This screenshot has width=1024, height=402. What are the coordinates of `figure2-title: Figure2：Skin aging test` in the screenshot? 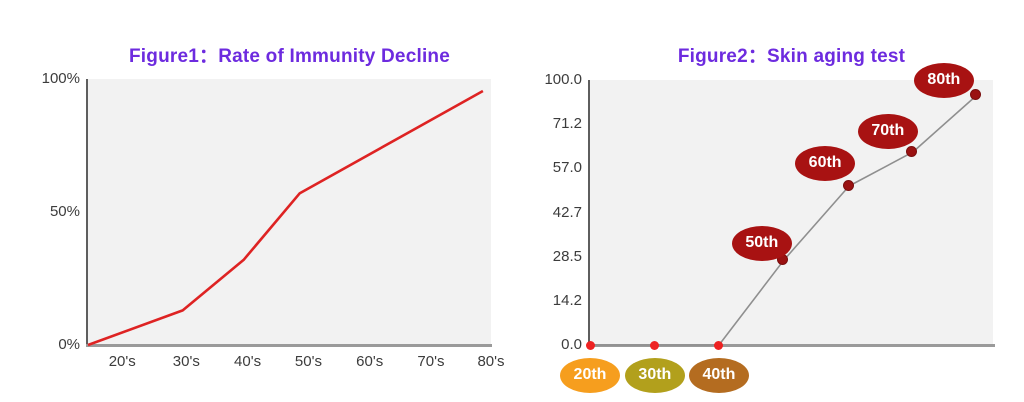 It's located at (791, 56).